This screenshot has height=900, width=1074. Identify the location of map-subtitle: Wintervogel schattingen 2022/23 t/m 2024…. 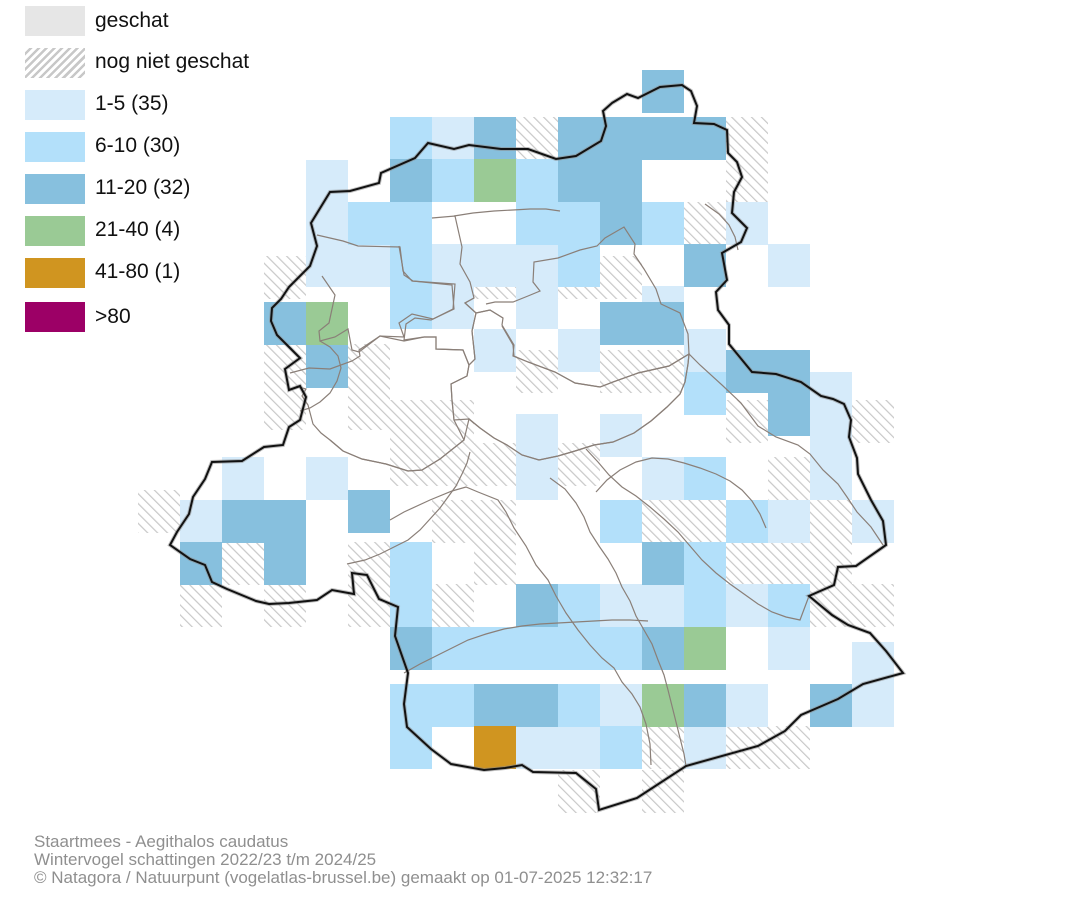
(205, 859).